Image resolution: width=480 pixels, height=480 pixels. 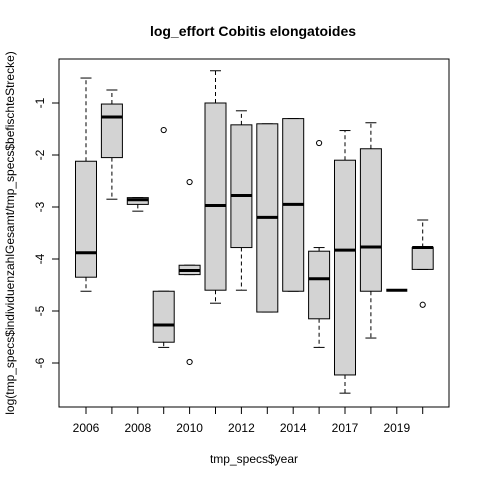 I want to click on y-axis: -1 -2 -3 -4 -5 -6, so click(x=46, y=232).